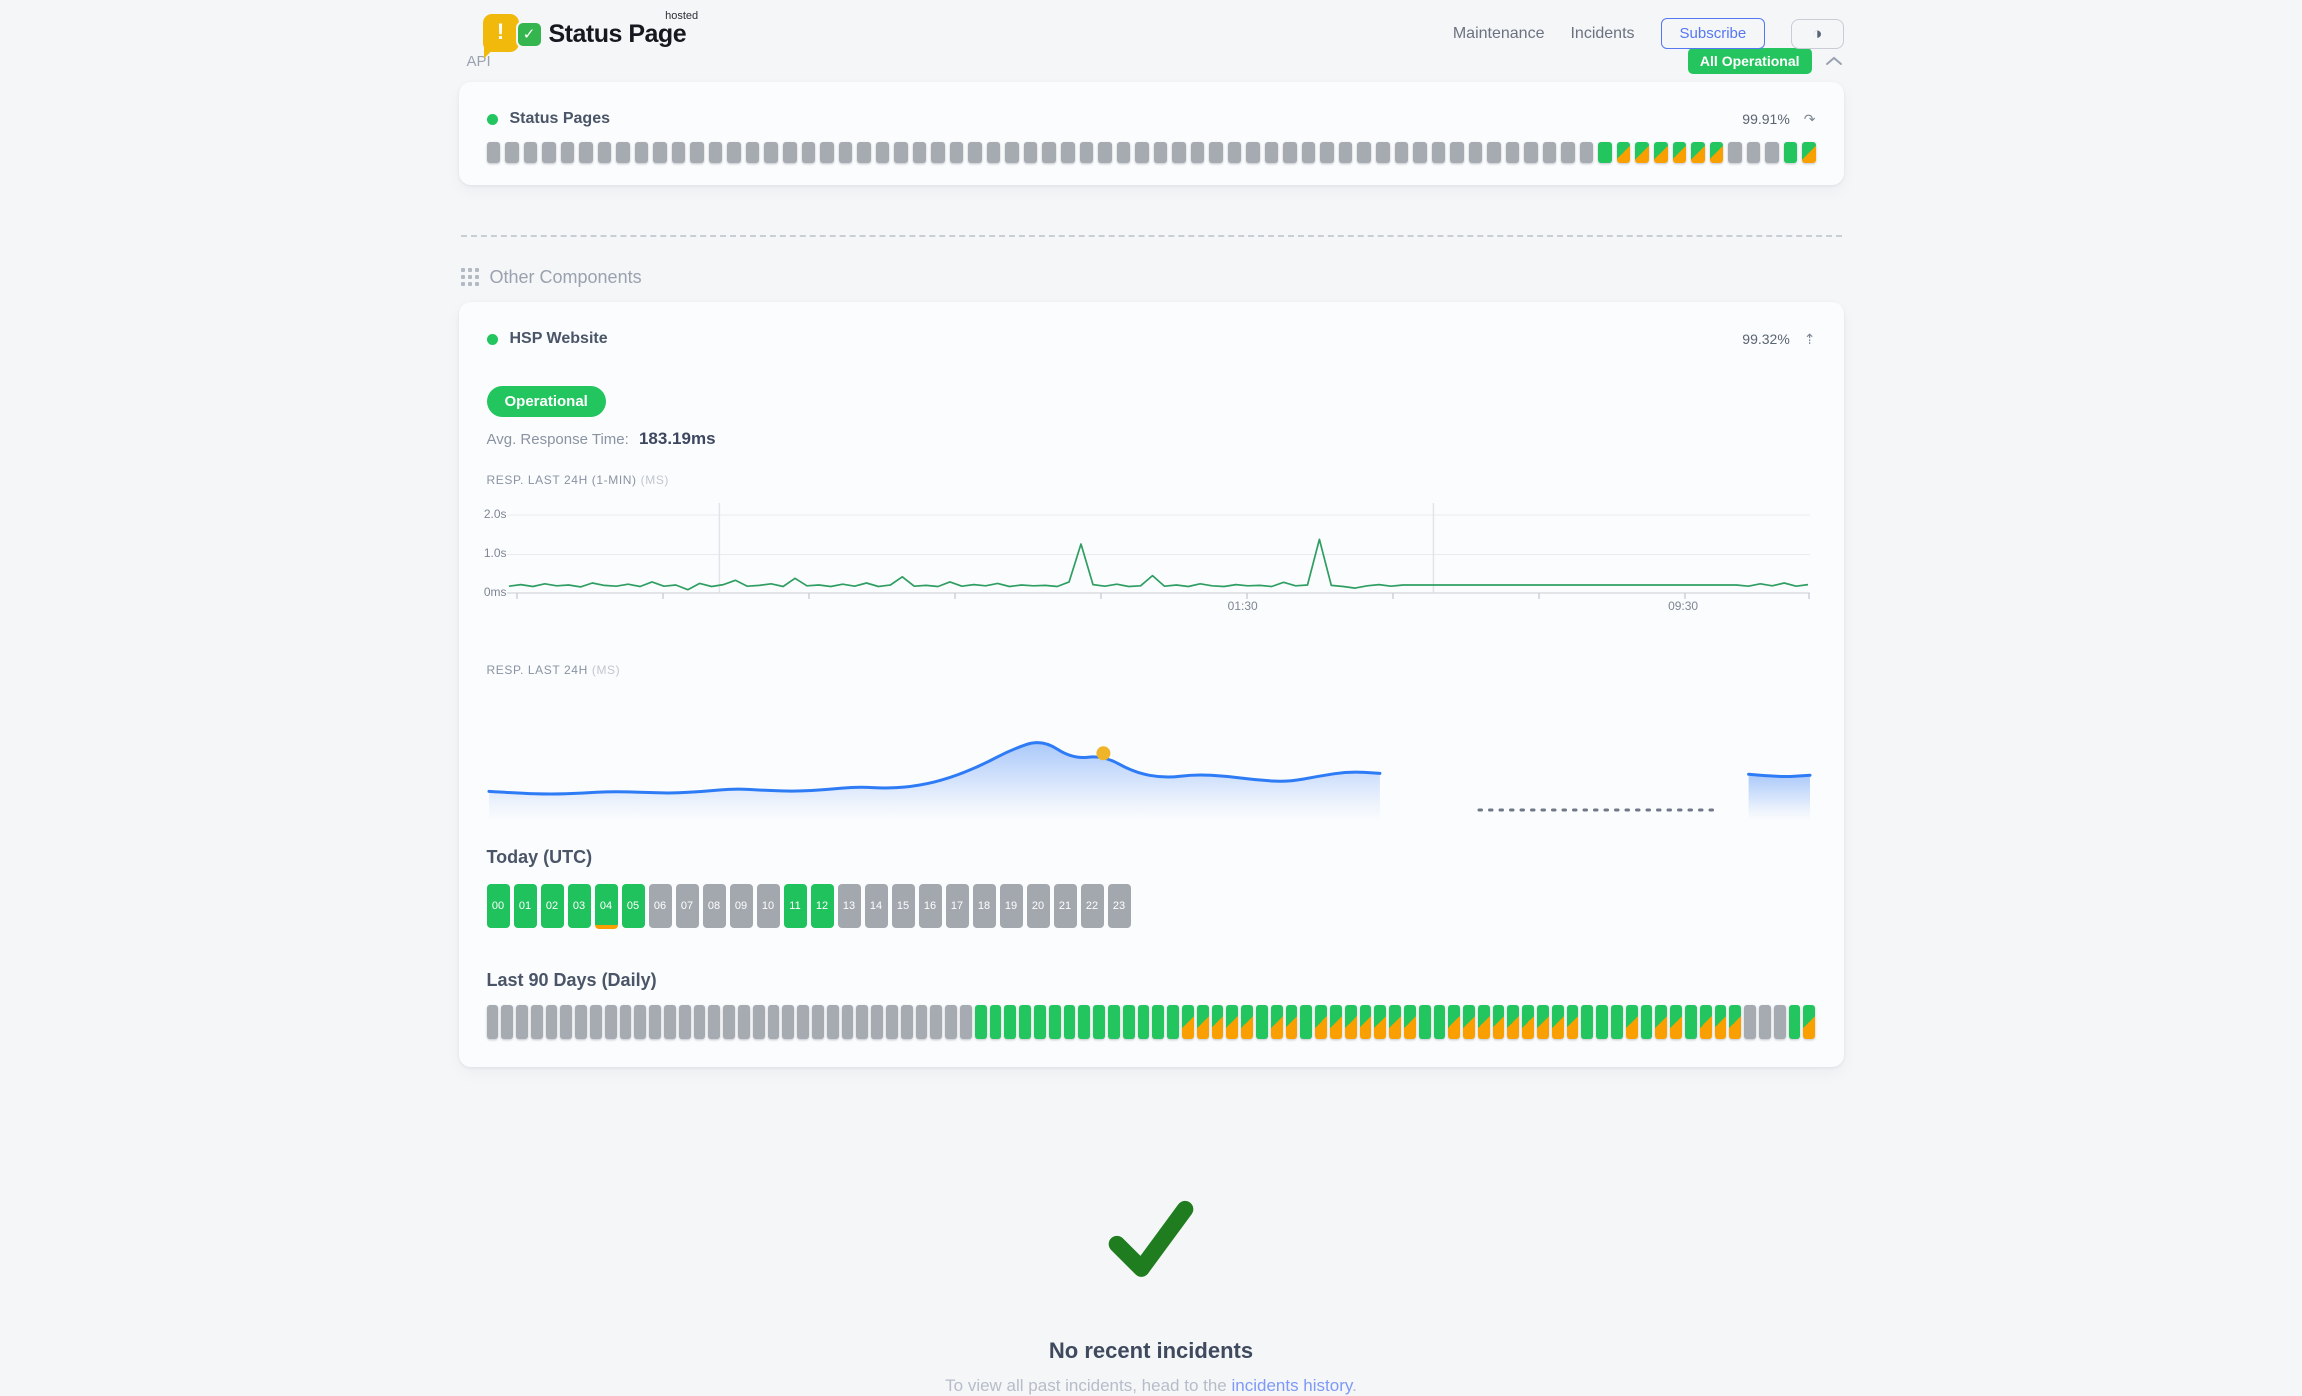 The width and height of the screenshot is (2302, 1396). Describe the element at coordinates (606, 906) in the screenshot. I see `hour-block-04: 04` at that location.